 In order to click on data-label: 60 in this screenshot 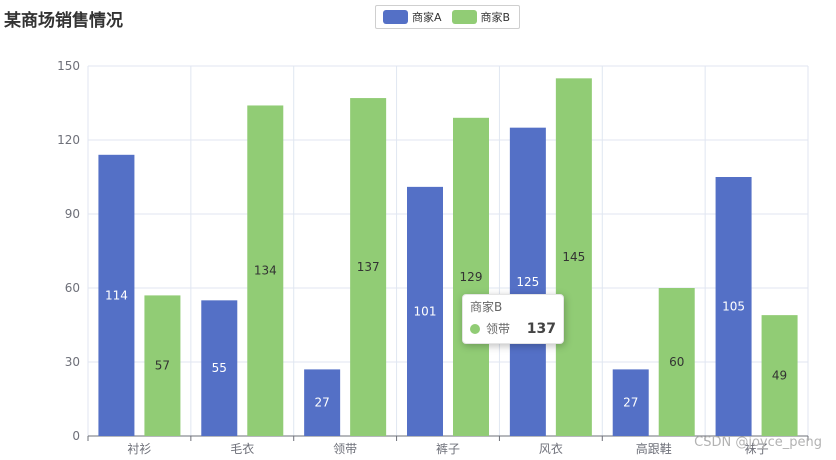, I will do `click(676, 362)`.